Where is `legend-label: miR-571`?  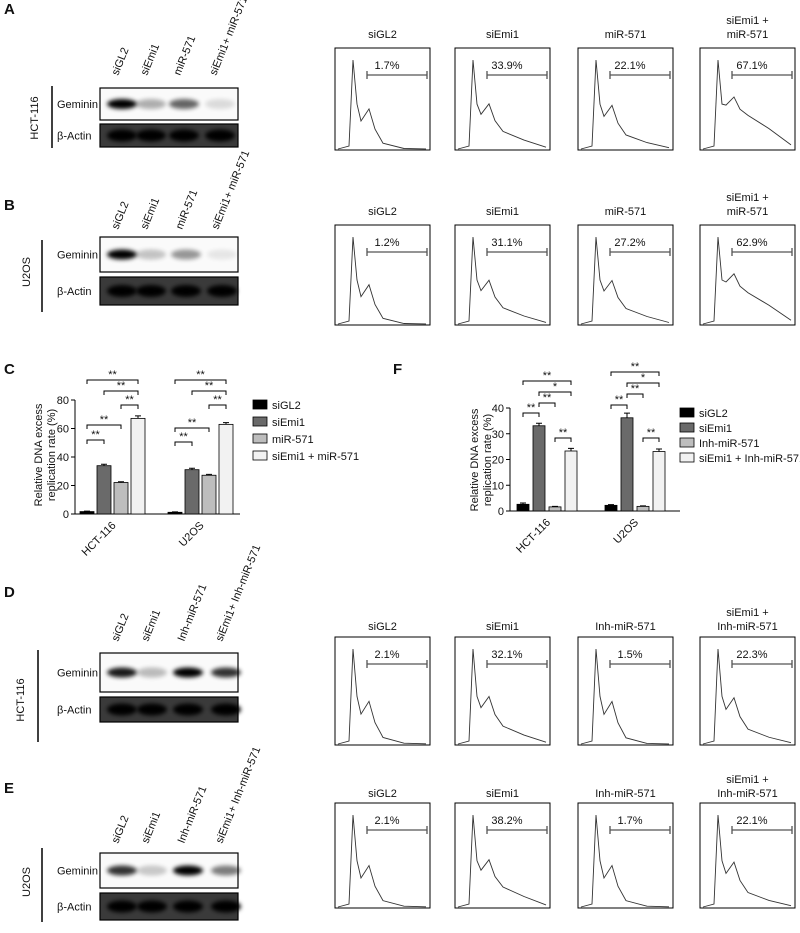 legend-label: miR-571 is located at coordinates (293, 440).